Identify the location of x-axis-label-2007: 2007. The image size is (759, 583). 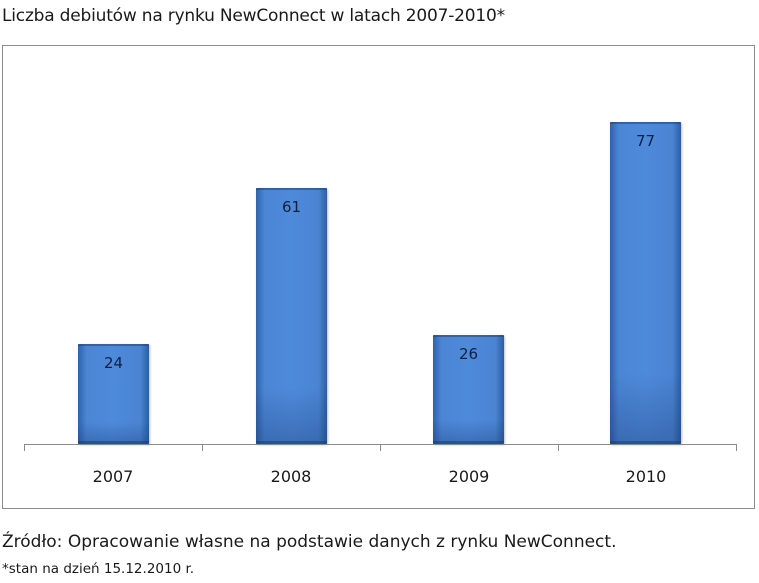
(113, 476).